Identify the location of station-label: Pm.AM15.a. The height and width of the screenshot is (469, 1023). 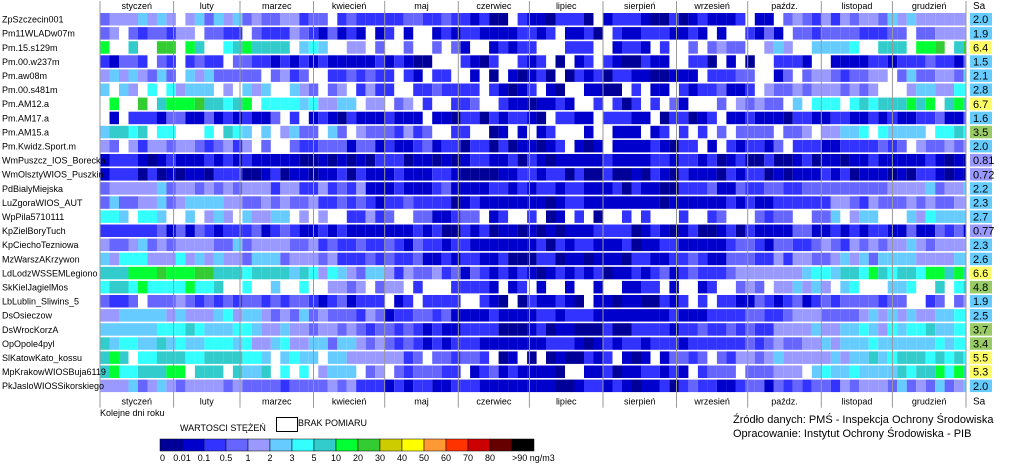
(25, 132).